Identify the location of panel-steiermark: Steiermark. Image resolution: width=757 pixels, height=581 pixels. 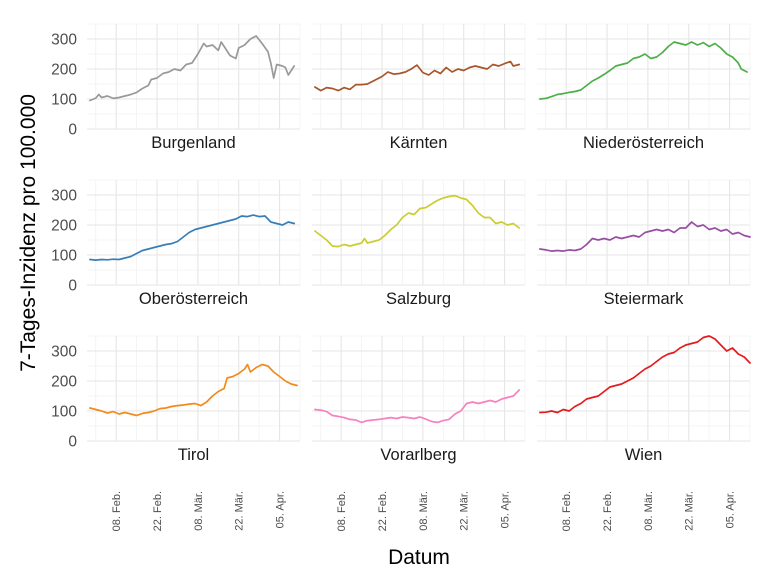
(644, 243).